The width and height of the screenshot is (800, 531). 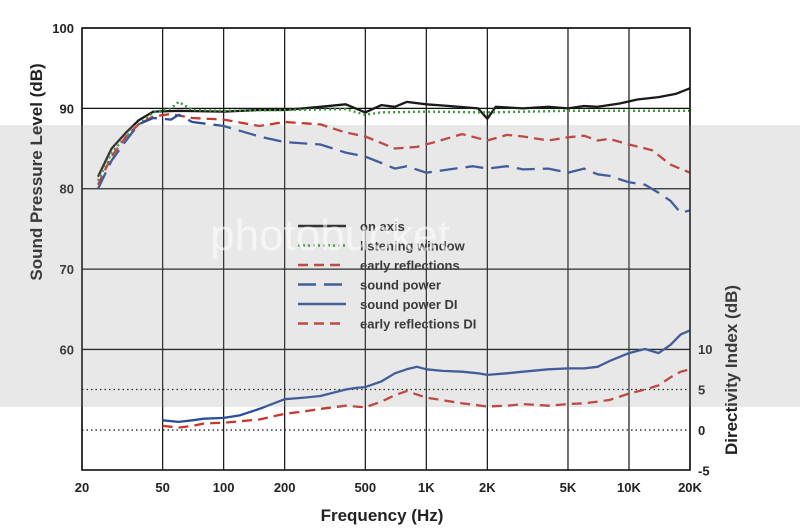 What do you see at coordinates (690, 487) in the screenshot?
I see `x-tick-label: 20K` at bounding box center [690, 487].